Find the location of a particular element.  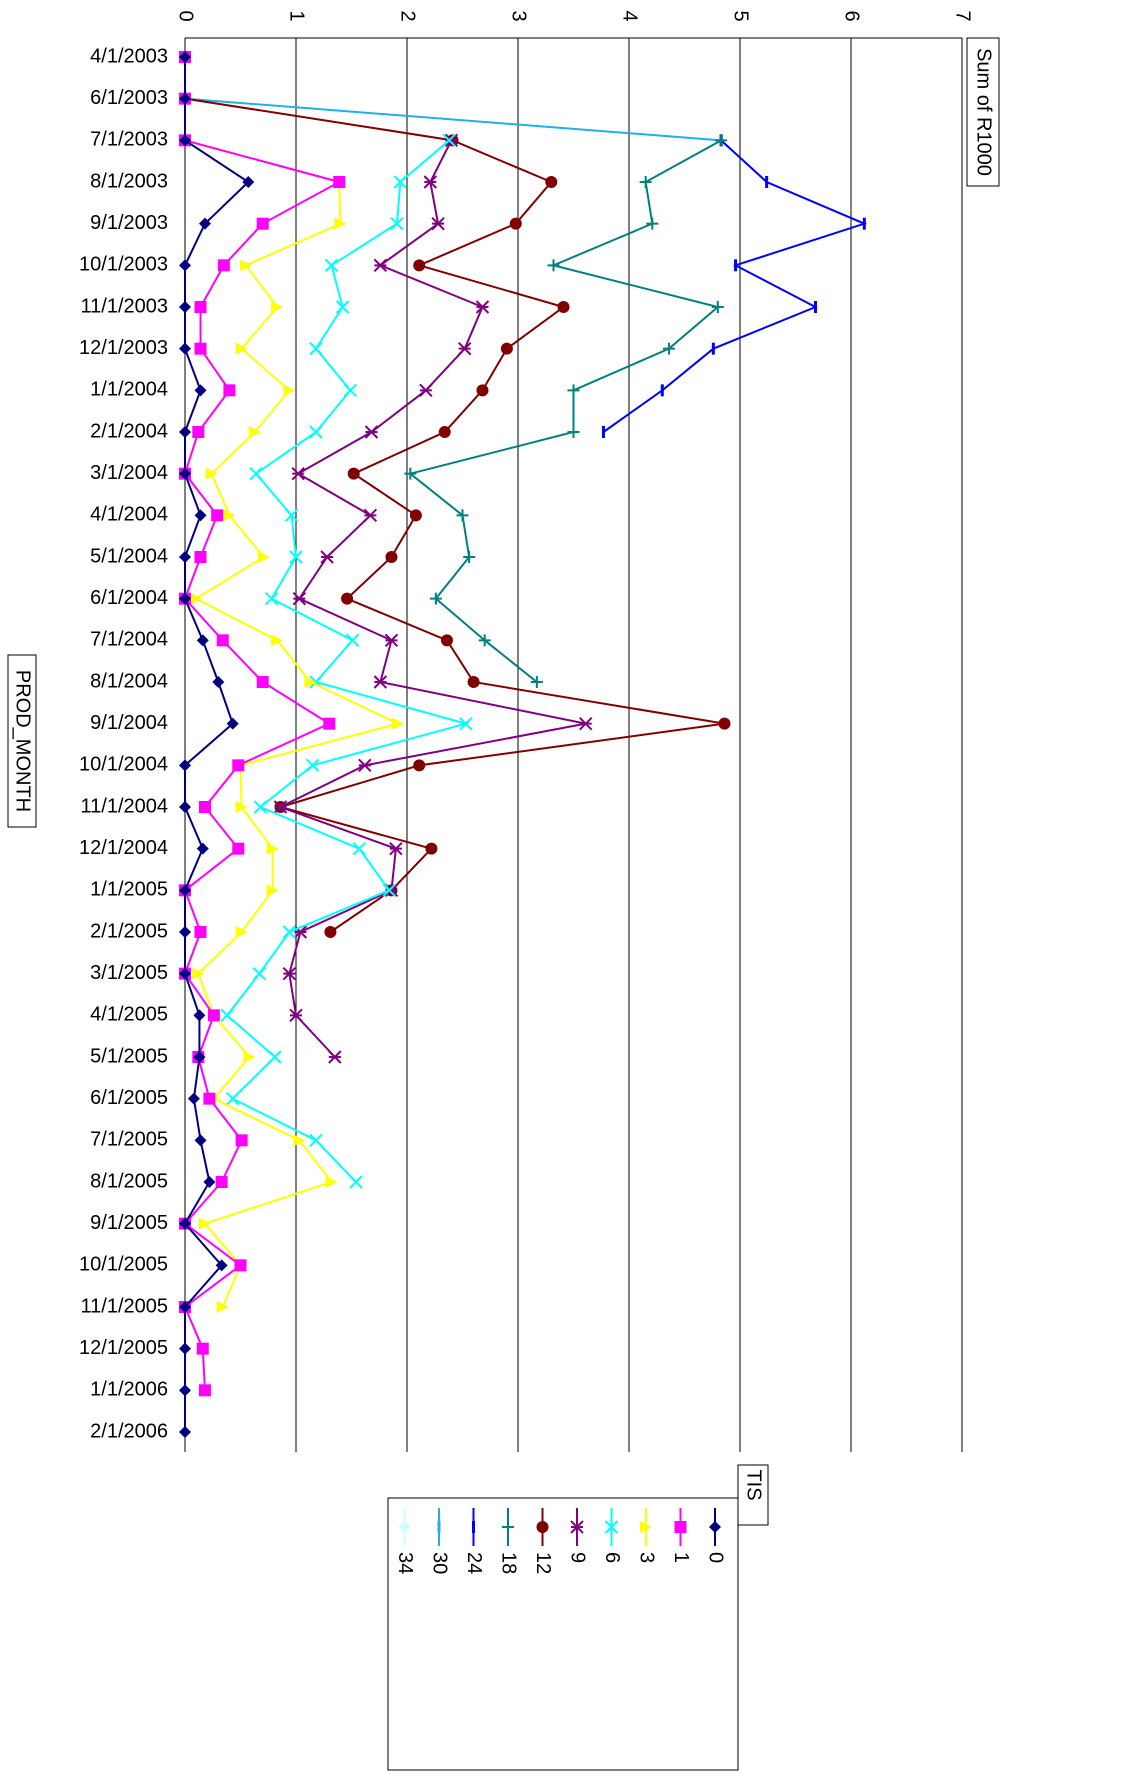

x-tick-label: 8/1/2003 is located at coordinates (129, 181).